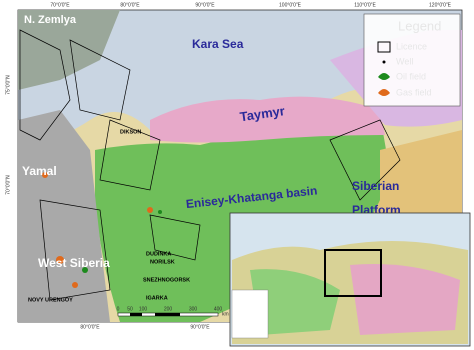  Describe the element at coordinates (158, 254) in the screenshot. I see `city-label: DUDINKA` at that location.